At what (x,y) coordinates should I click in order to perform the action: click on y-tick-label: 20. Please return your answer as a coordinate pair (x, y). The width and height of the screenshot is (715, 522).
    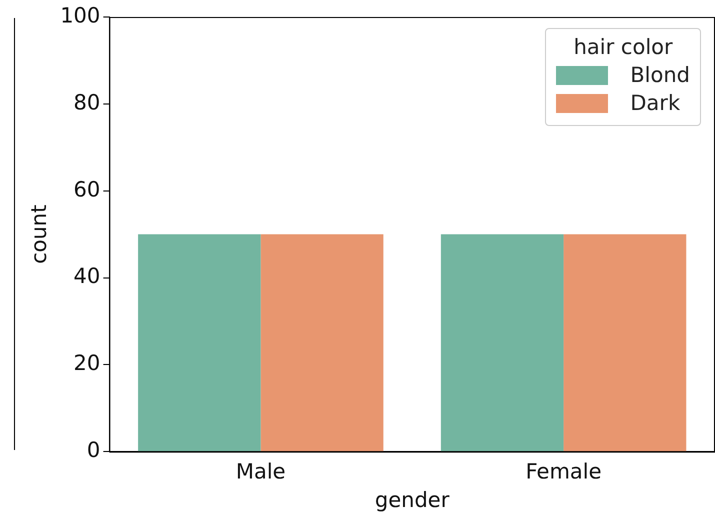
    Looking at the image, I should click on (87, 363).